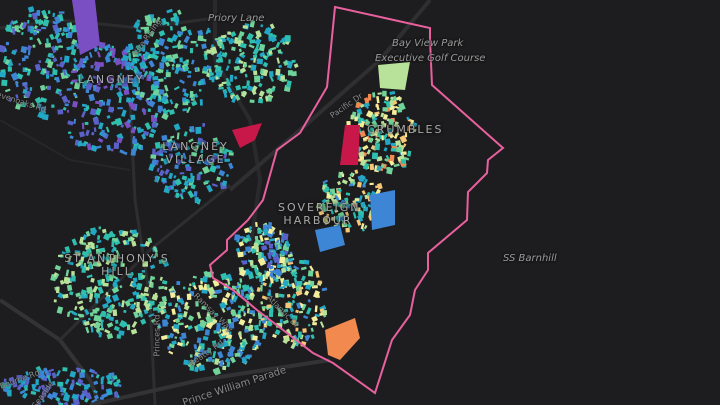 The width and height of the screenshot is (720, 405). Describe the element at coordinates (319, 214) in the screenshot. I see `place-label-sovereign-harbour: SOVEREIGN HARBOUR` at that location.